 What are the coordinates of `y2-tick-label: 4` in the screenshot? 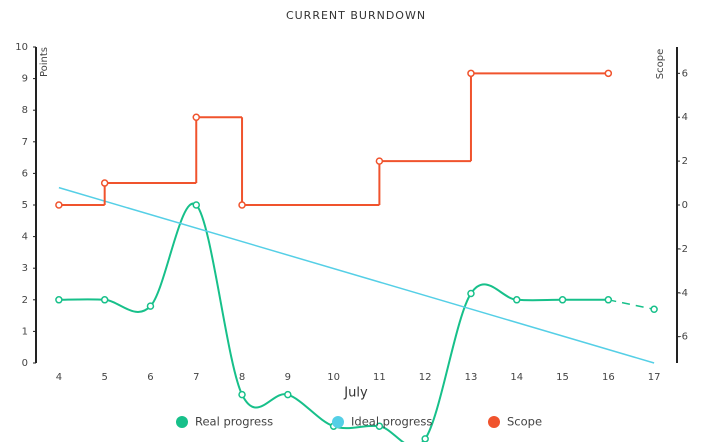 It's located at (685, 117).